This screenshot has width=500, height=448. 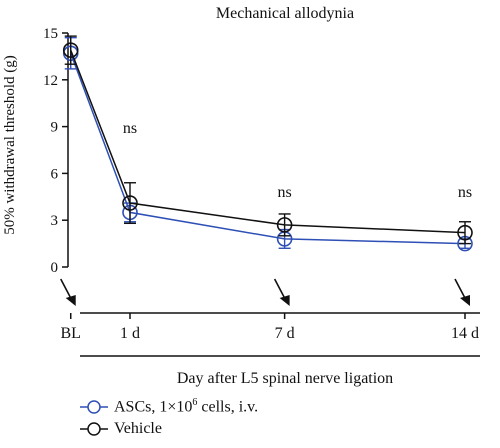 I want to click on legend-swatch-vehicle, so click(x=94, y=429).